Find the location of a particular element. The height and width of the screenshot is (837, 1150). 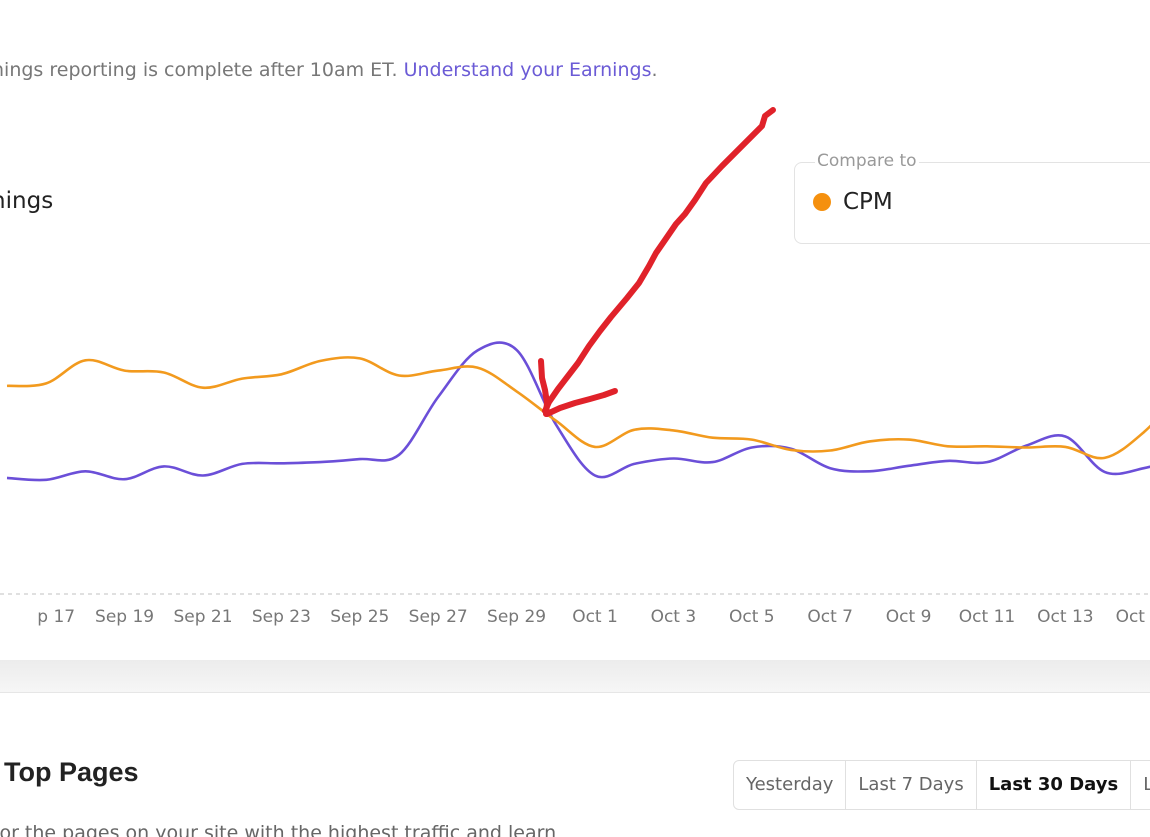

red-arrow-annotation is located at coordinates (657, 262).